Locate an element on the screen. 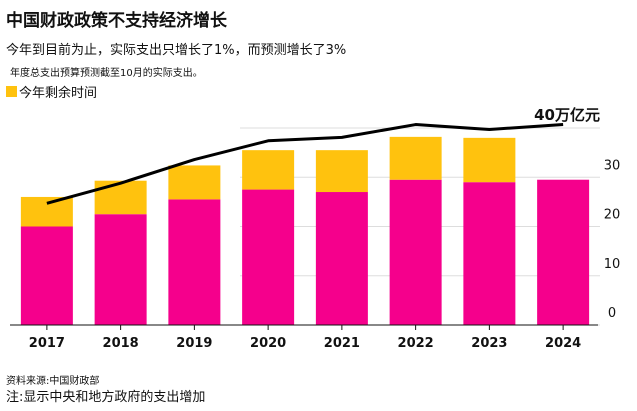 The width and height of the screenshot is (637, 411). x-tick-label: 2024 is located at coordinates (563, 343).